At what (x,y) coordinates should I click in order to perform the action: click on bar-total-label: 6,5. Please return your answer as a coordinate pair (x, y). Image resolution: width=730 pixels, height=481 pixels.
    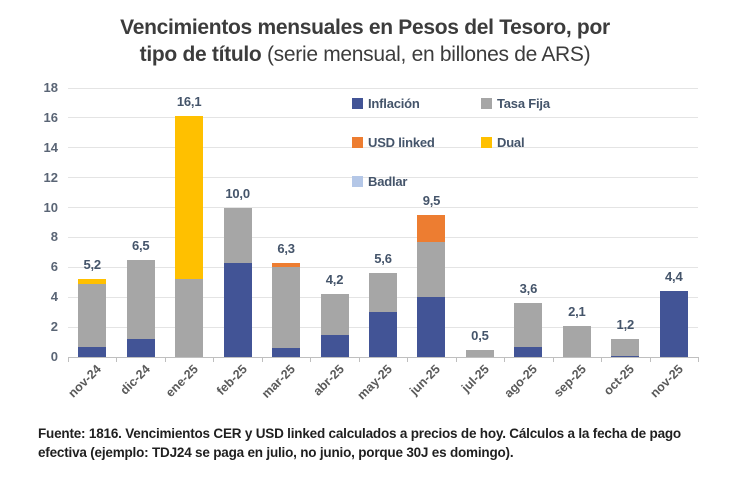
    Looking at the image, I should click on (140, 245).